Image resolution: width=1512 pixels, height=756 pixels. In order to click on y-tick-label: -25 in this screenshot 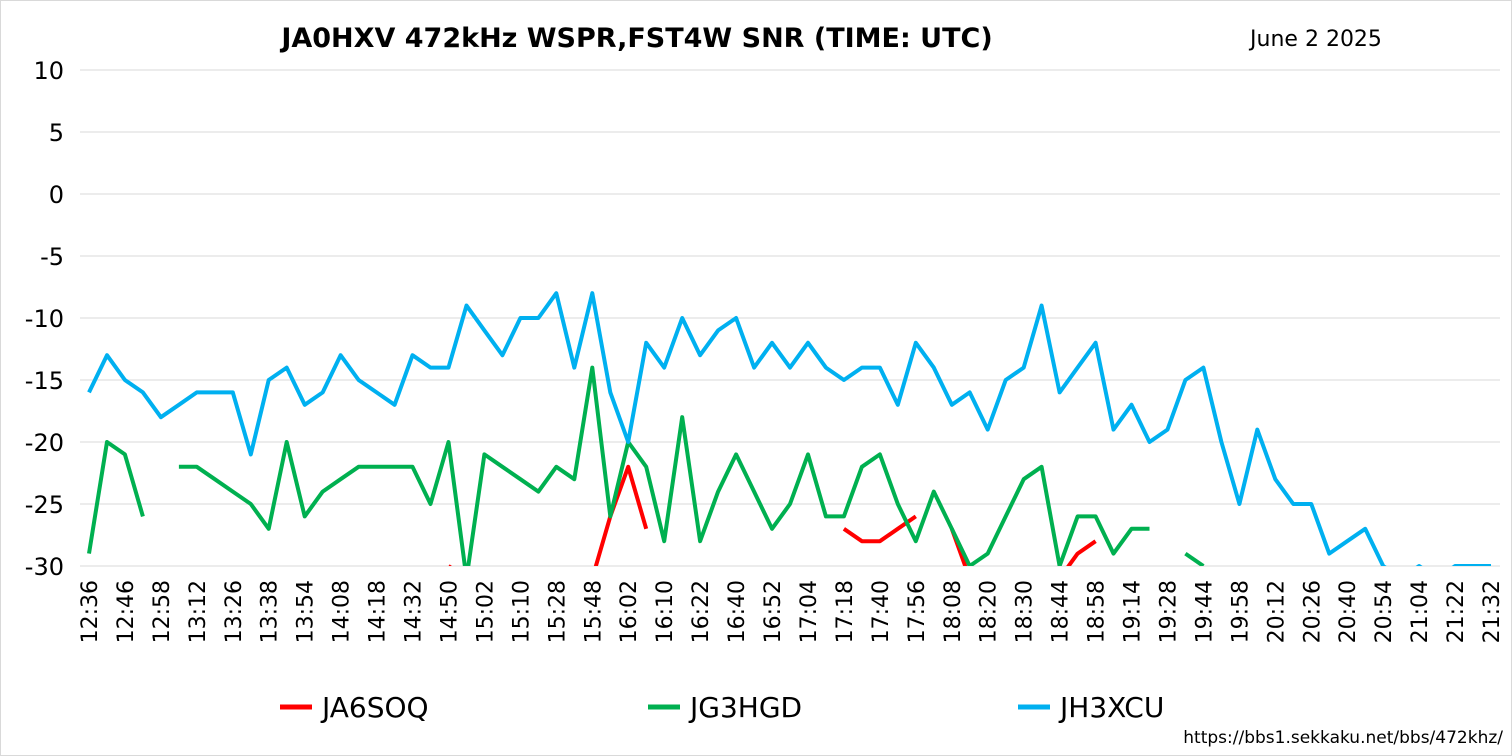, I will do `click(44, 505)`.